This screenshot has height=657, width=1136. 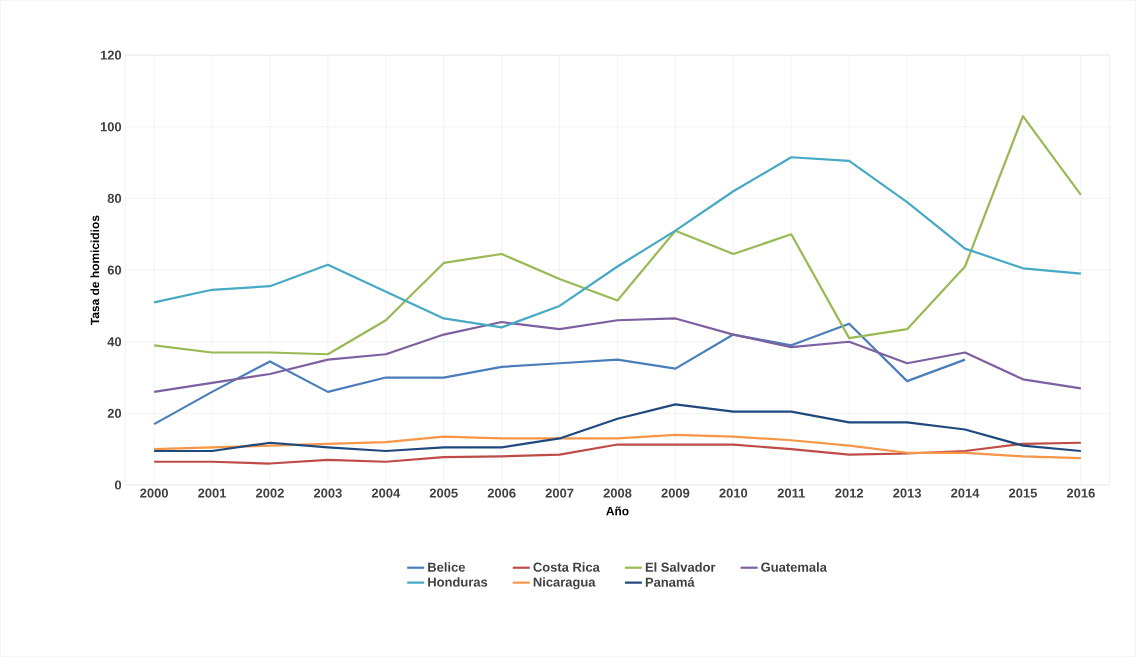 I want to click on legend-label: Panamá, so click(x=670, y=582).